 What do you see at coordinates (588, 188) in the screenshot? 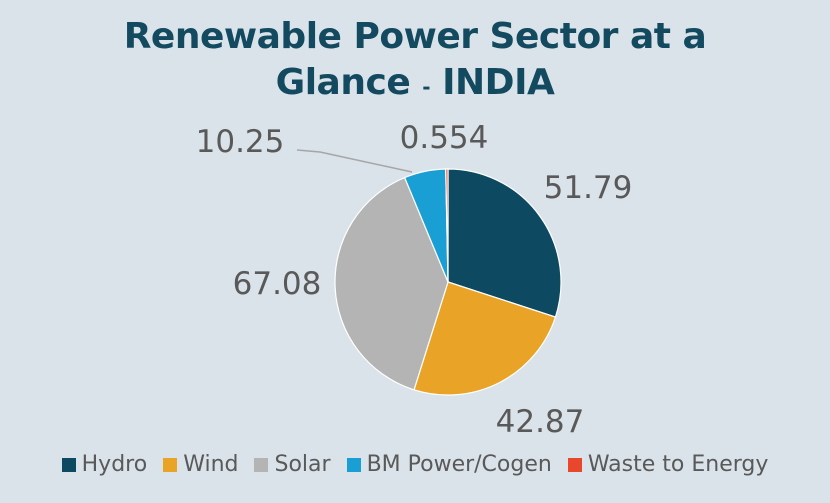
I see `data-label-hydro: 51.79` at bounding box center [588, 188].